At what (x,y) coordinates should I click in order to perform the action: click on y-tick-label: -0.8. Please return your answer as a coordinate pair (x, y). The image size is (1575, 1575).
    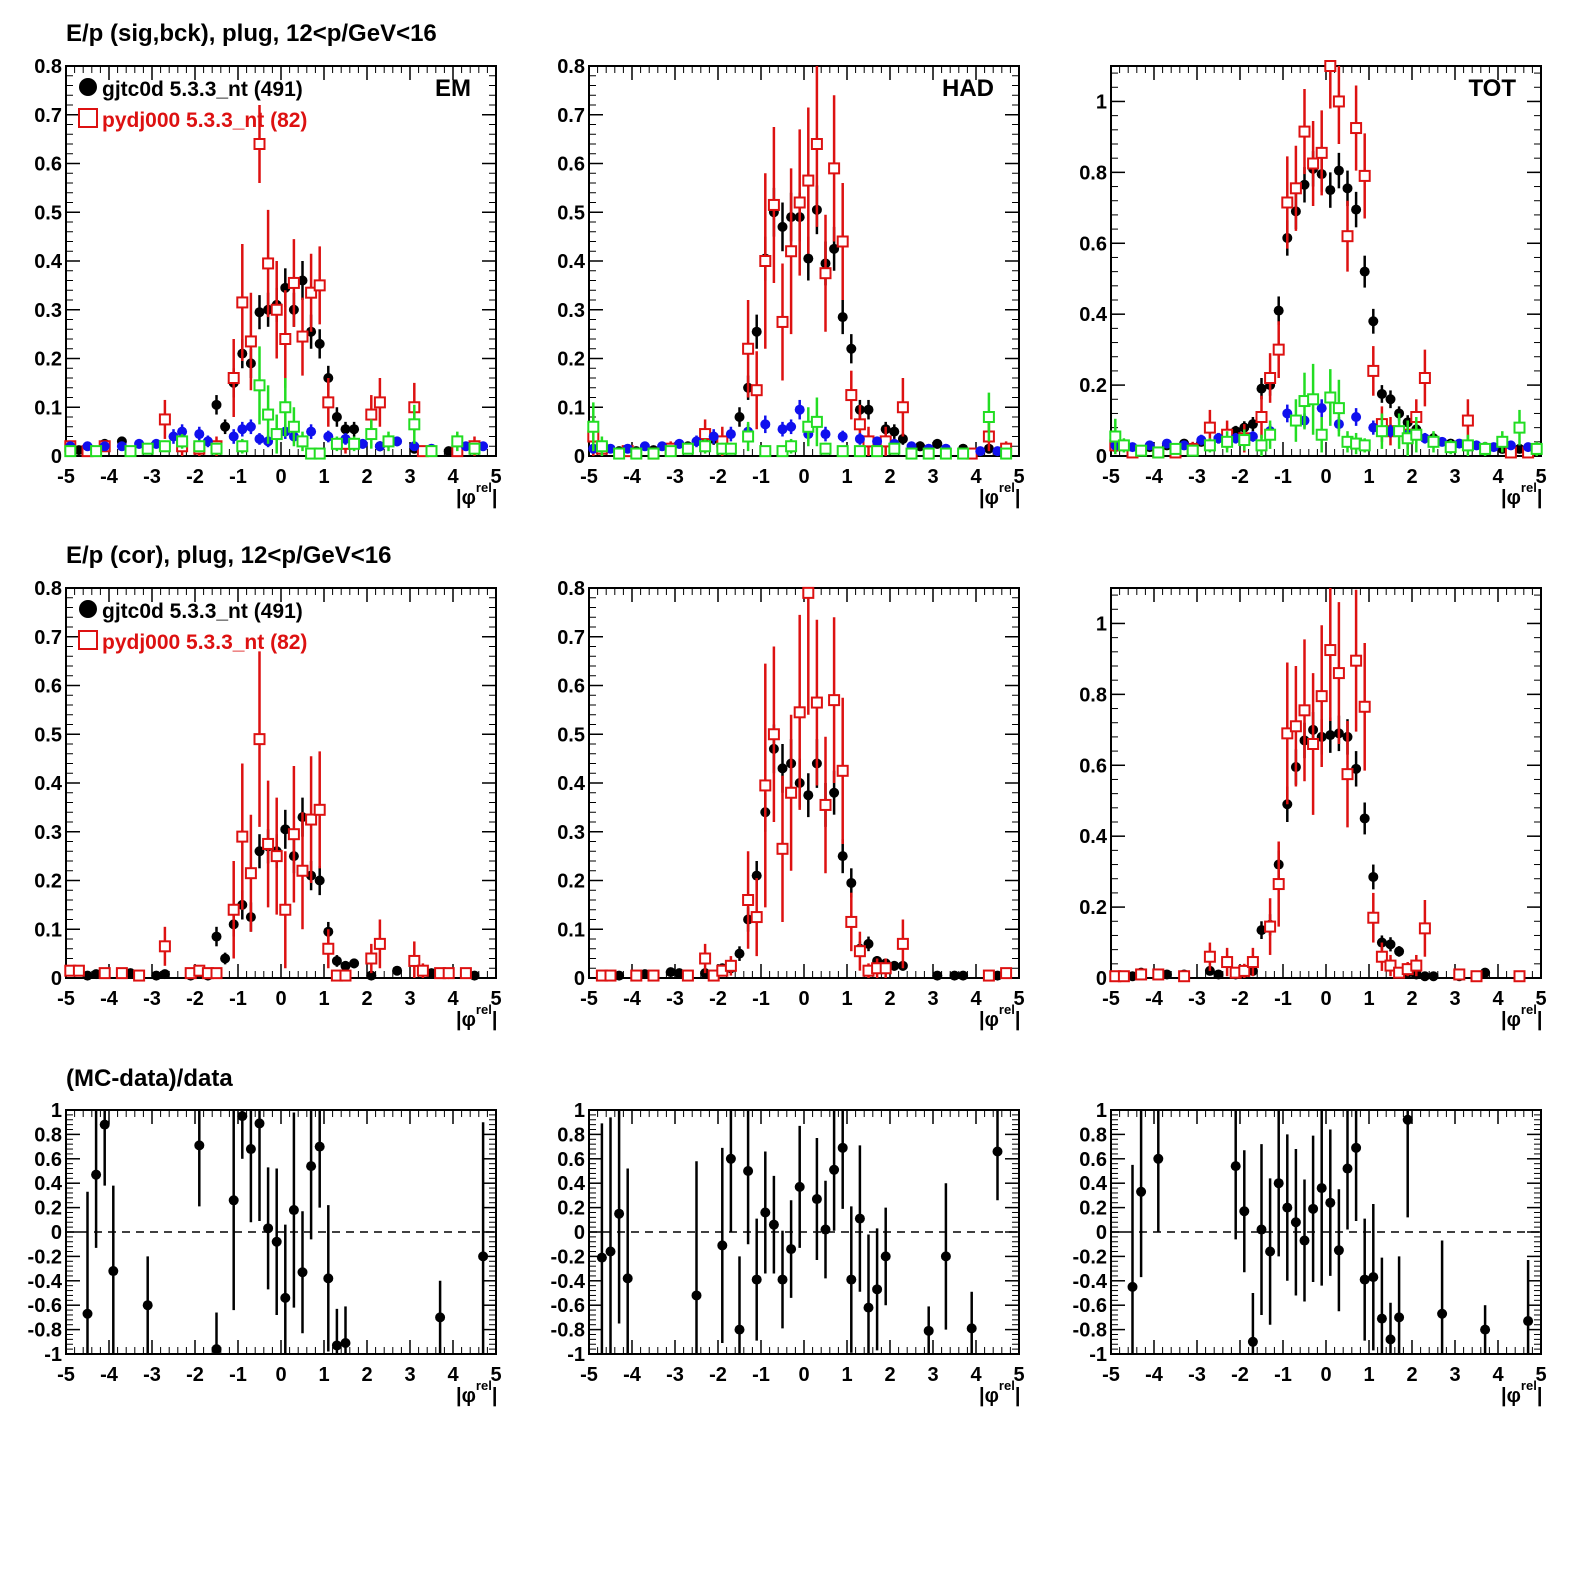
    Looking at the image, I should click on (1090, 1331).